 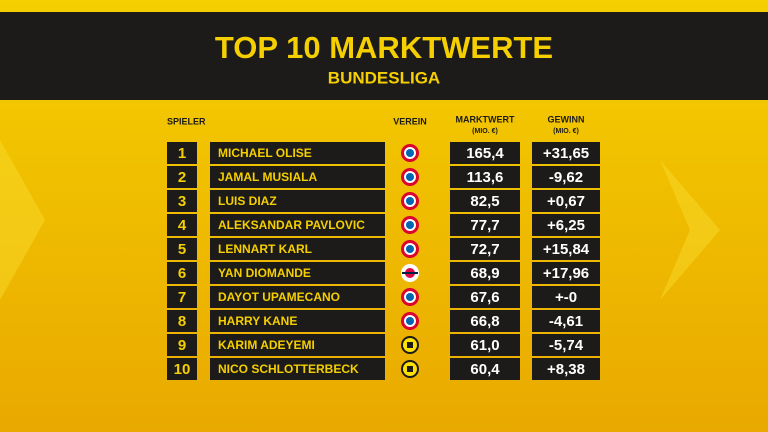 What do you see at coordinates (267, 177) in the screenshot?
I see `player-name: JAMAL MUSIALA` at bounding box center [267, 177].